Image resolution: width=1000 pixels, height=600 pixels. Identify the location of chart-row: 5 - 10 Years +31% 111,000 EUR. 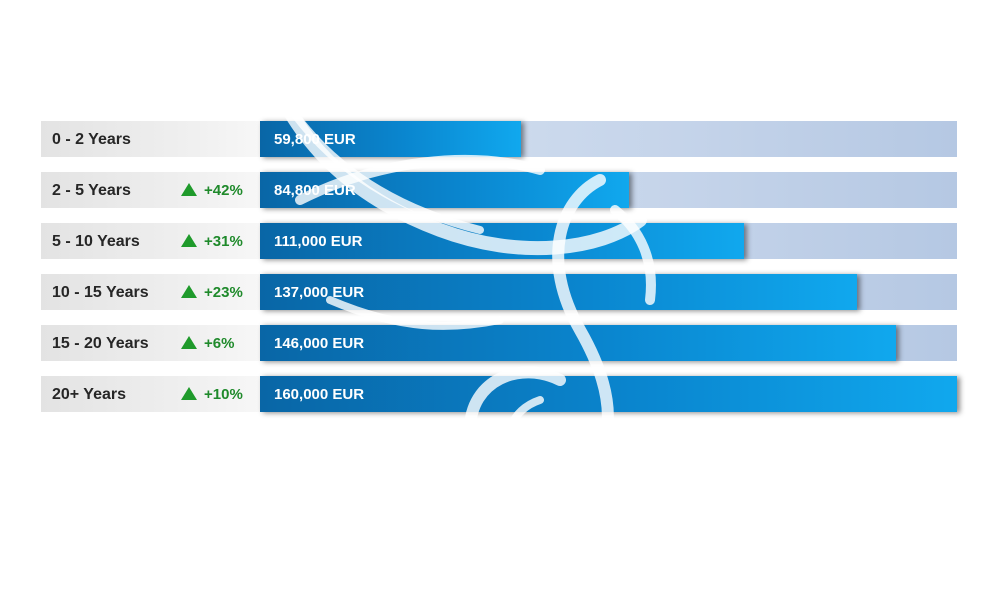
(499, 241).